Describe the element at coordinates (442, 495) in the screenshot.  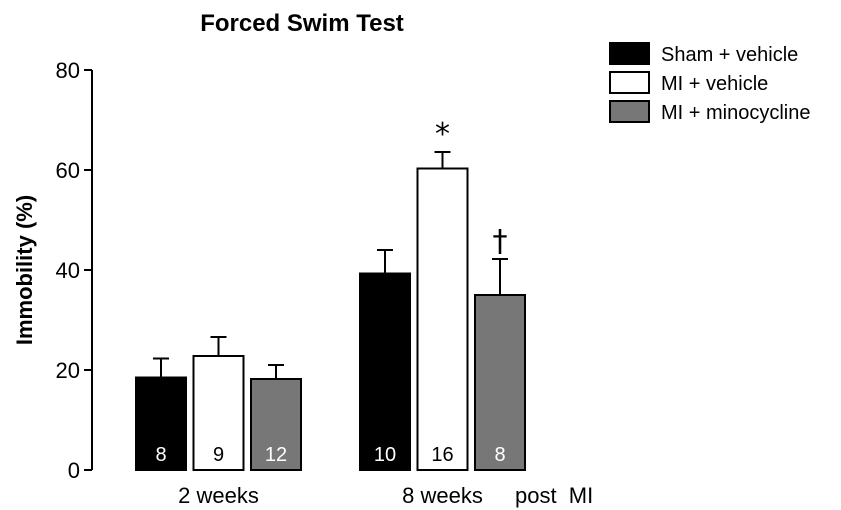
I see `category-label: 8 weeks` at that location.